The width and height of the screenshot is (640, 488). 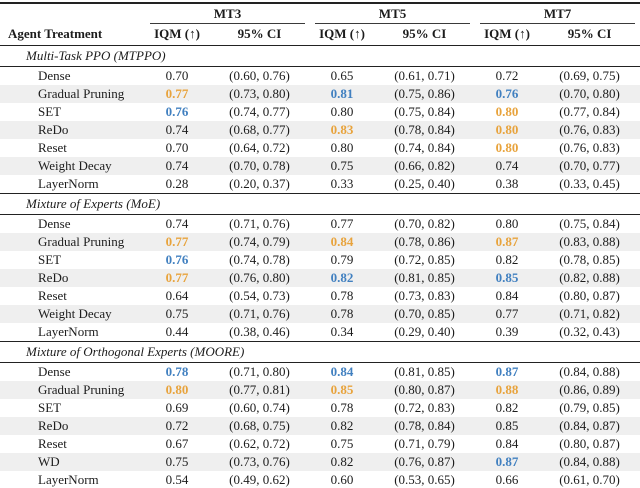 I want to click on iqm-header-mt5: IQM (↑), so click(x=342, y=35).